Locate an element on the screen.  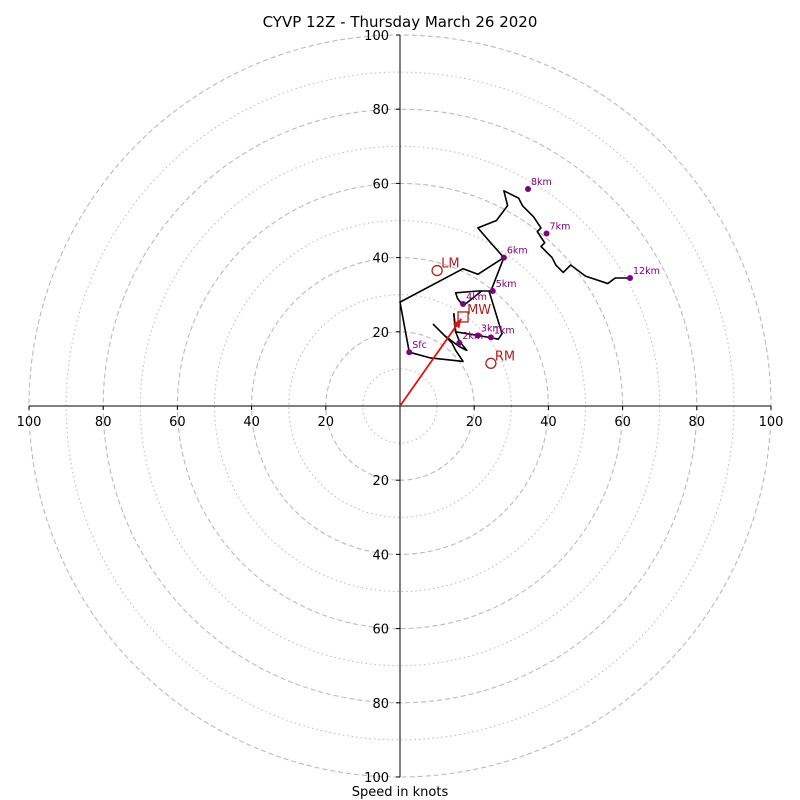
height-label: 2km is located at coordinates (472, 336).